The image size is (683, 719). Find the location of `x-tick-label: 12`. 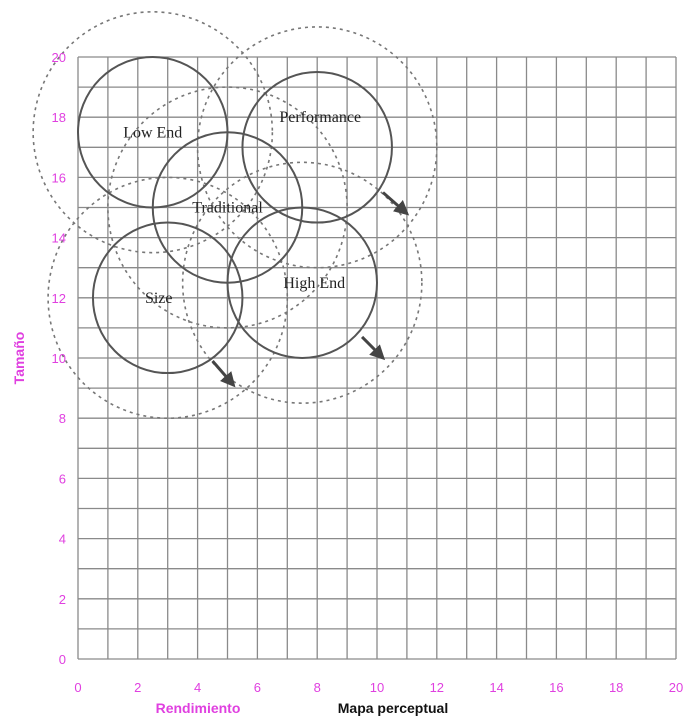

x-tick-label: 12 is located at coordinates (437, 687).